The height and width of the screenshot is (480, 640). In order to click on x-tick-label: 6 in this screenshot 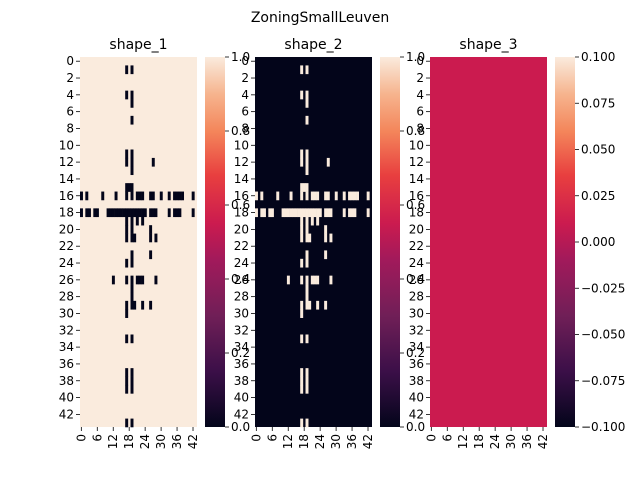, I will do `click(447, 438)`.